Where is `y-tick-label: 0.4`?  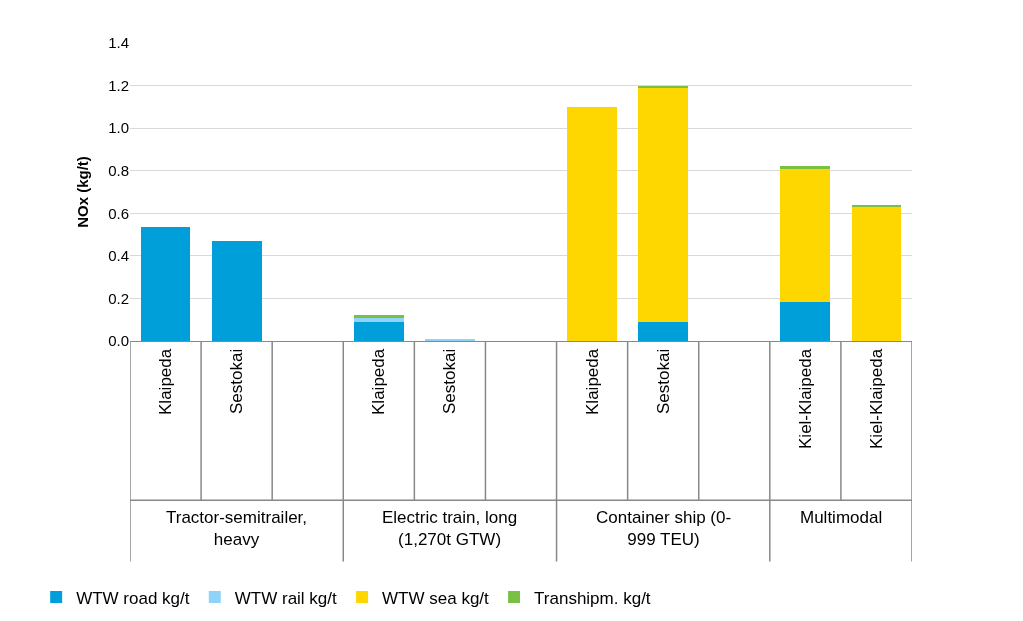
y-tick-label: 0.4 is located at coordinates (118, 256).